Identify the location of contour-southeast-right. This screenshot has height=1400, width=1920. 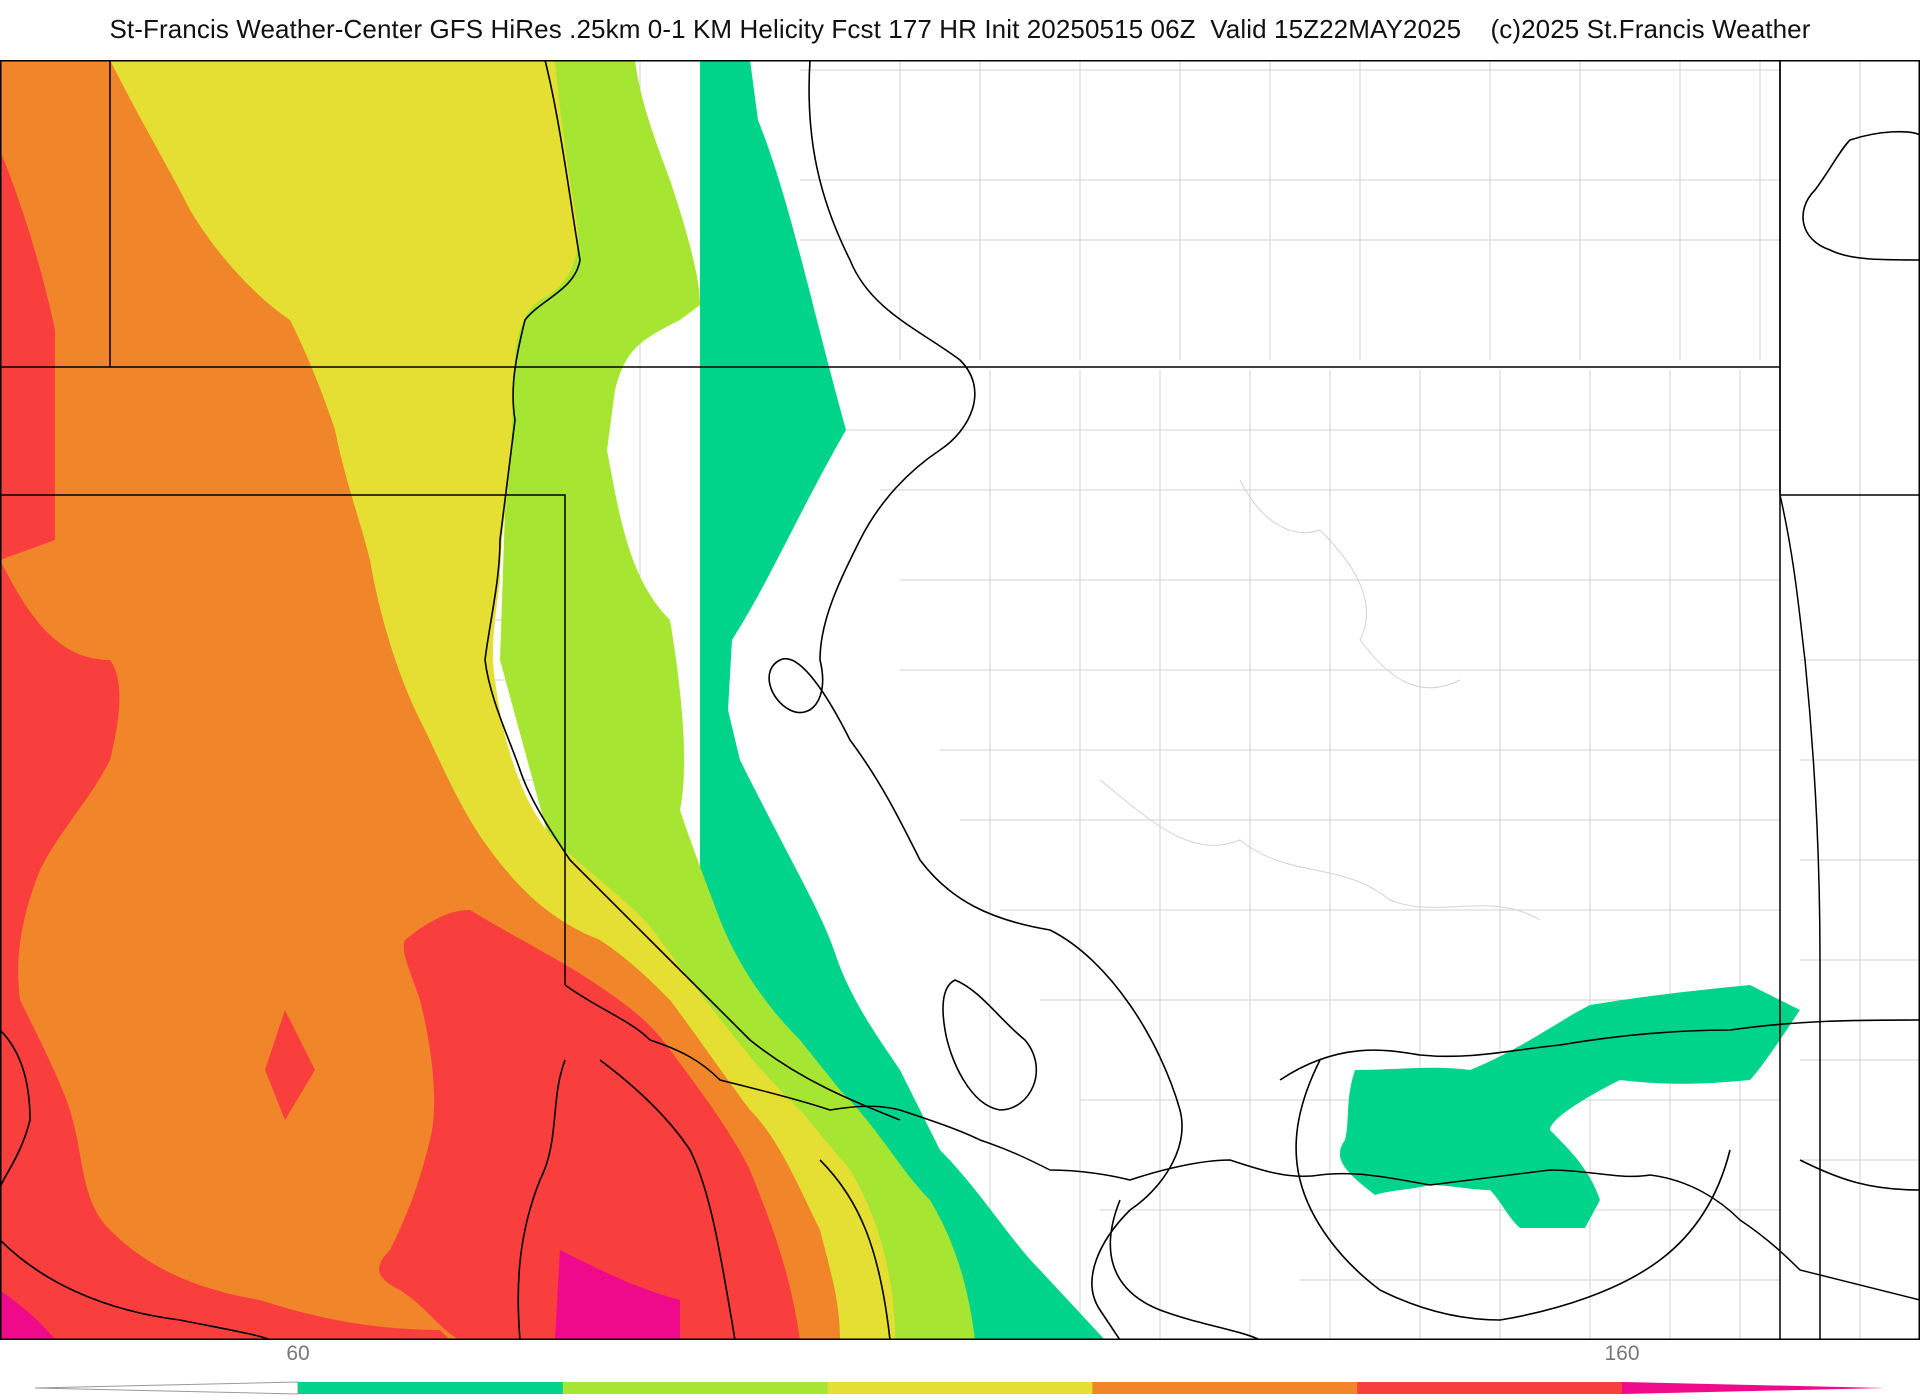
(1859, 1175).